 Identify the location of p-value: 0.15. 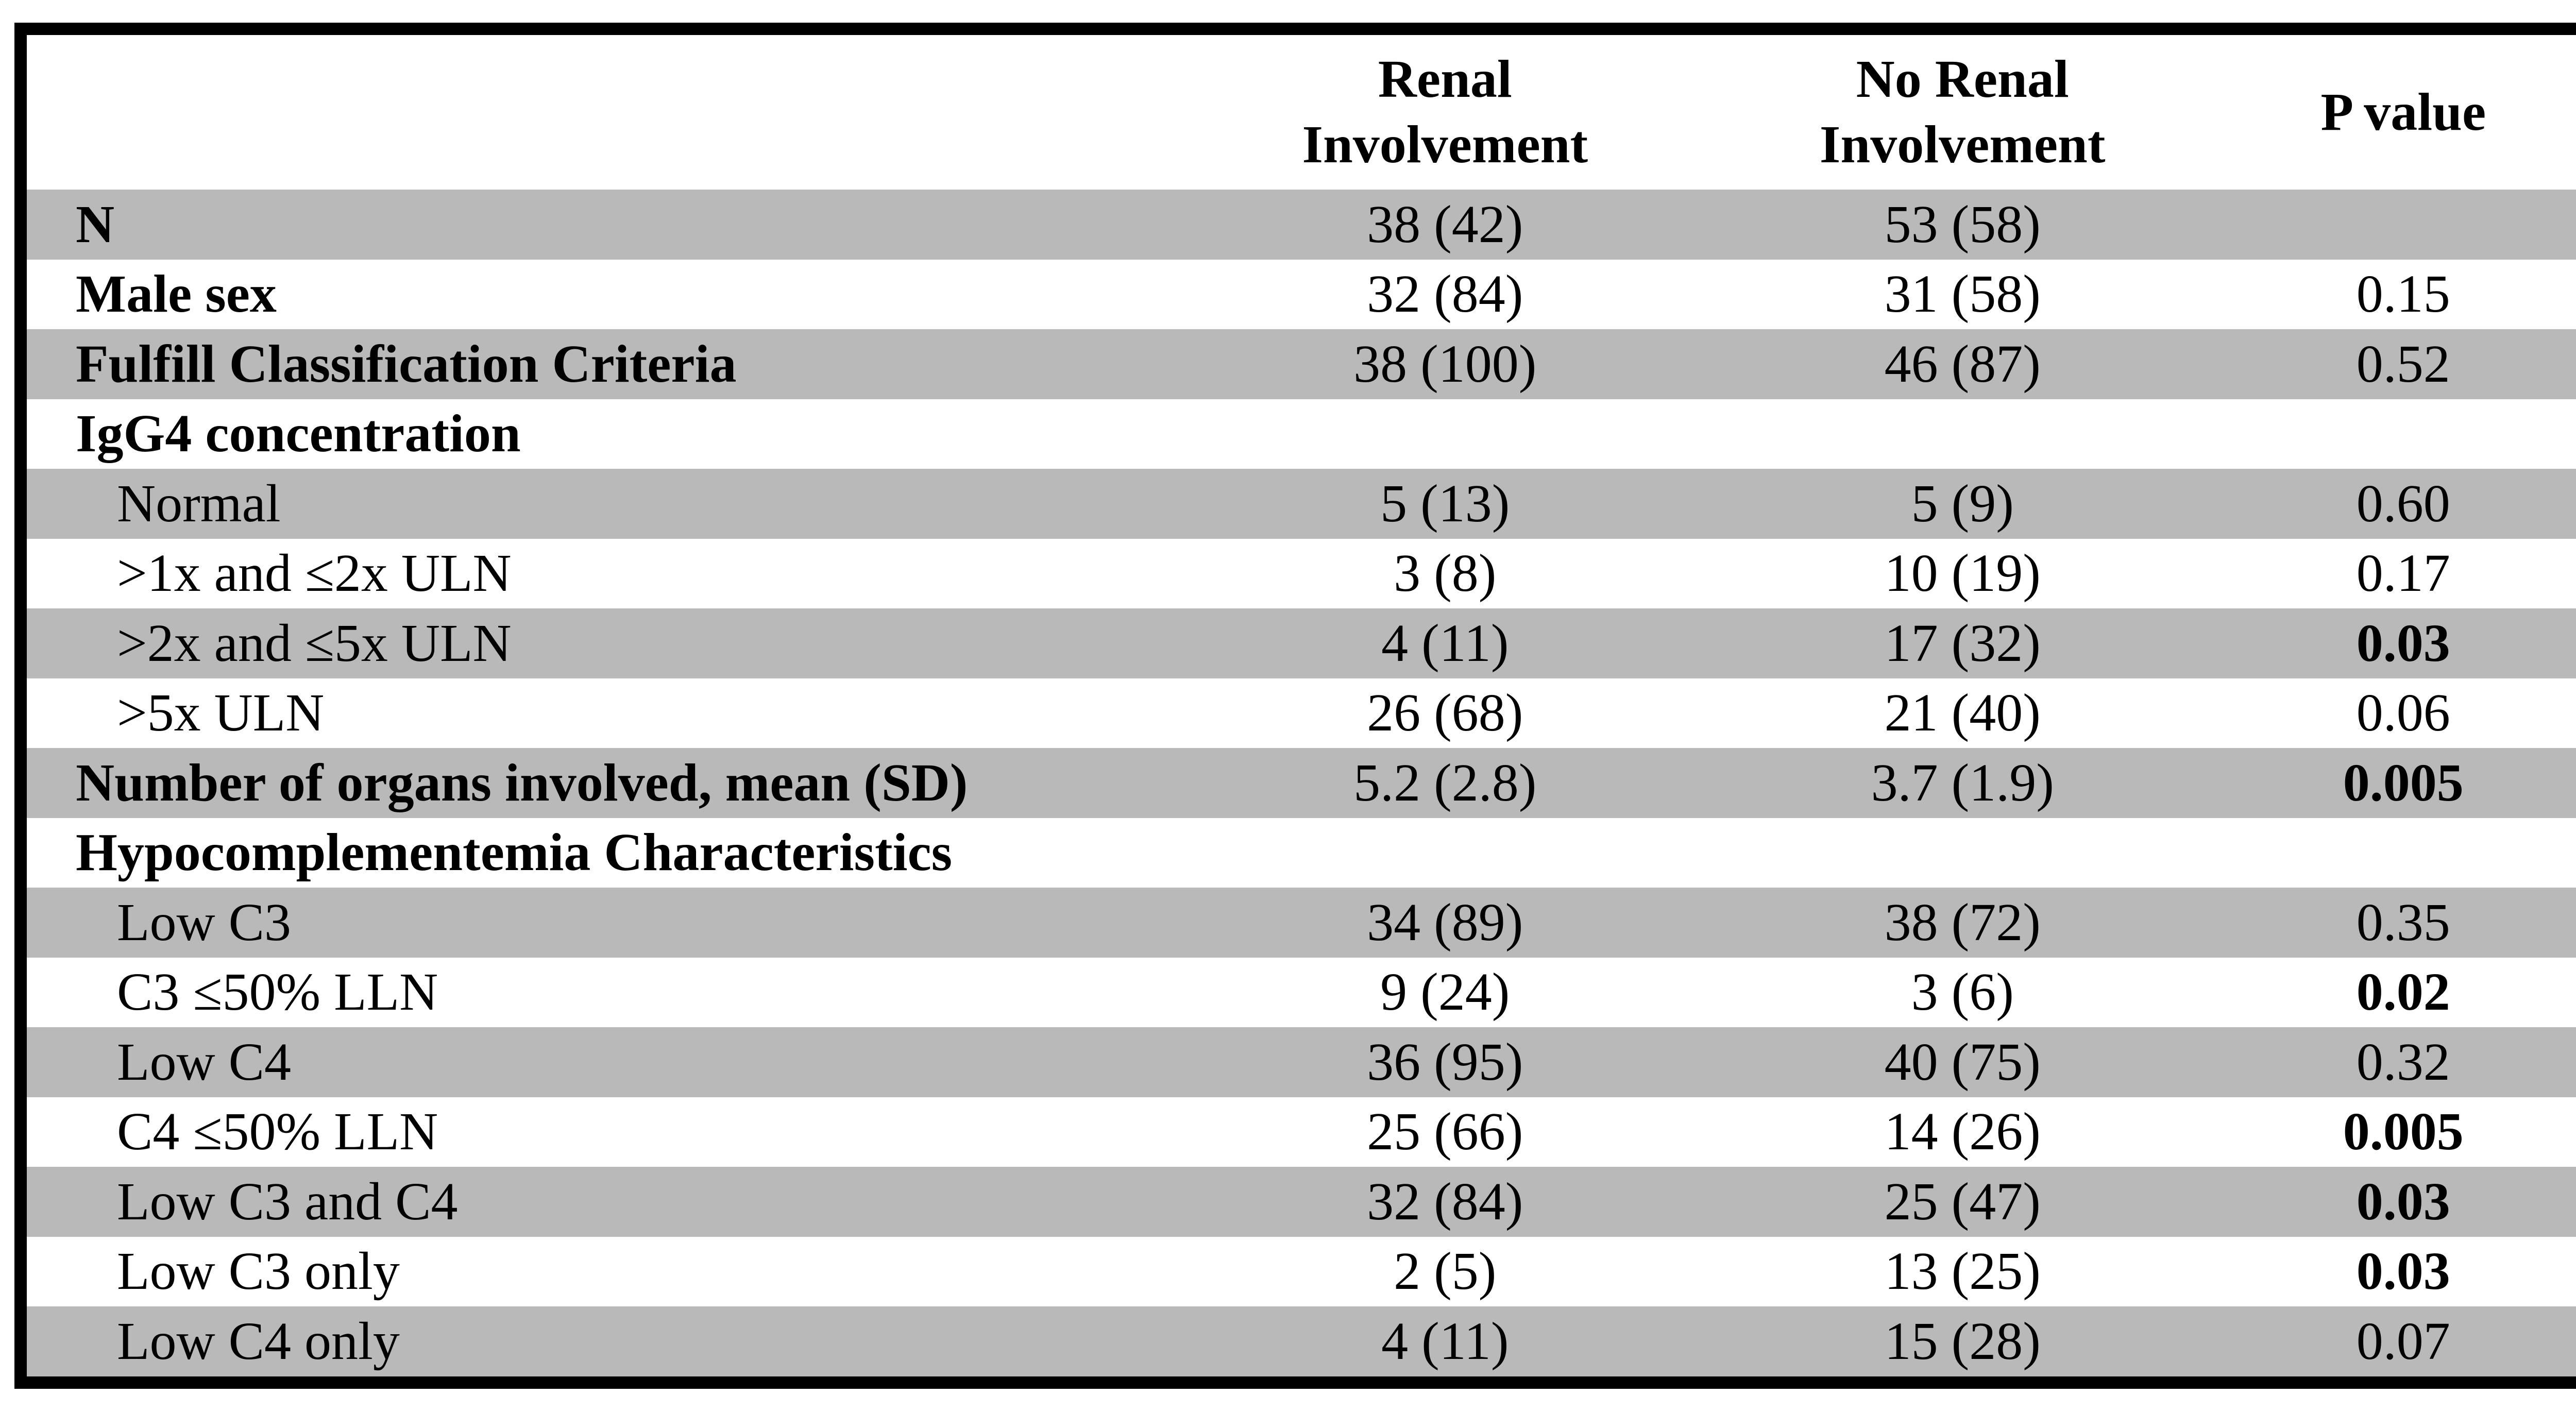
(2403, 294).